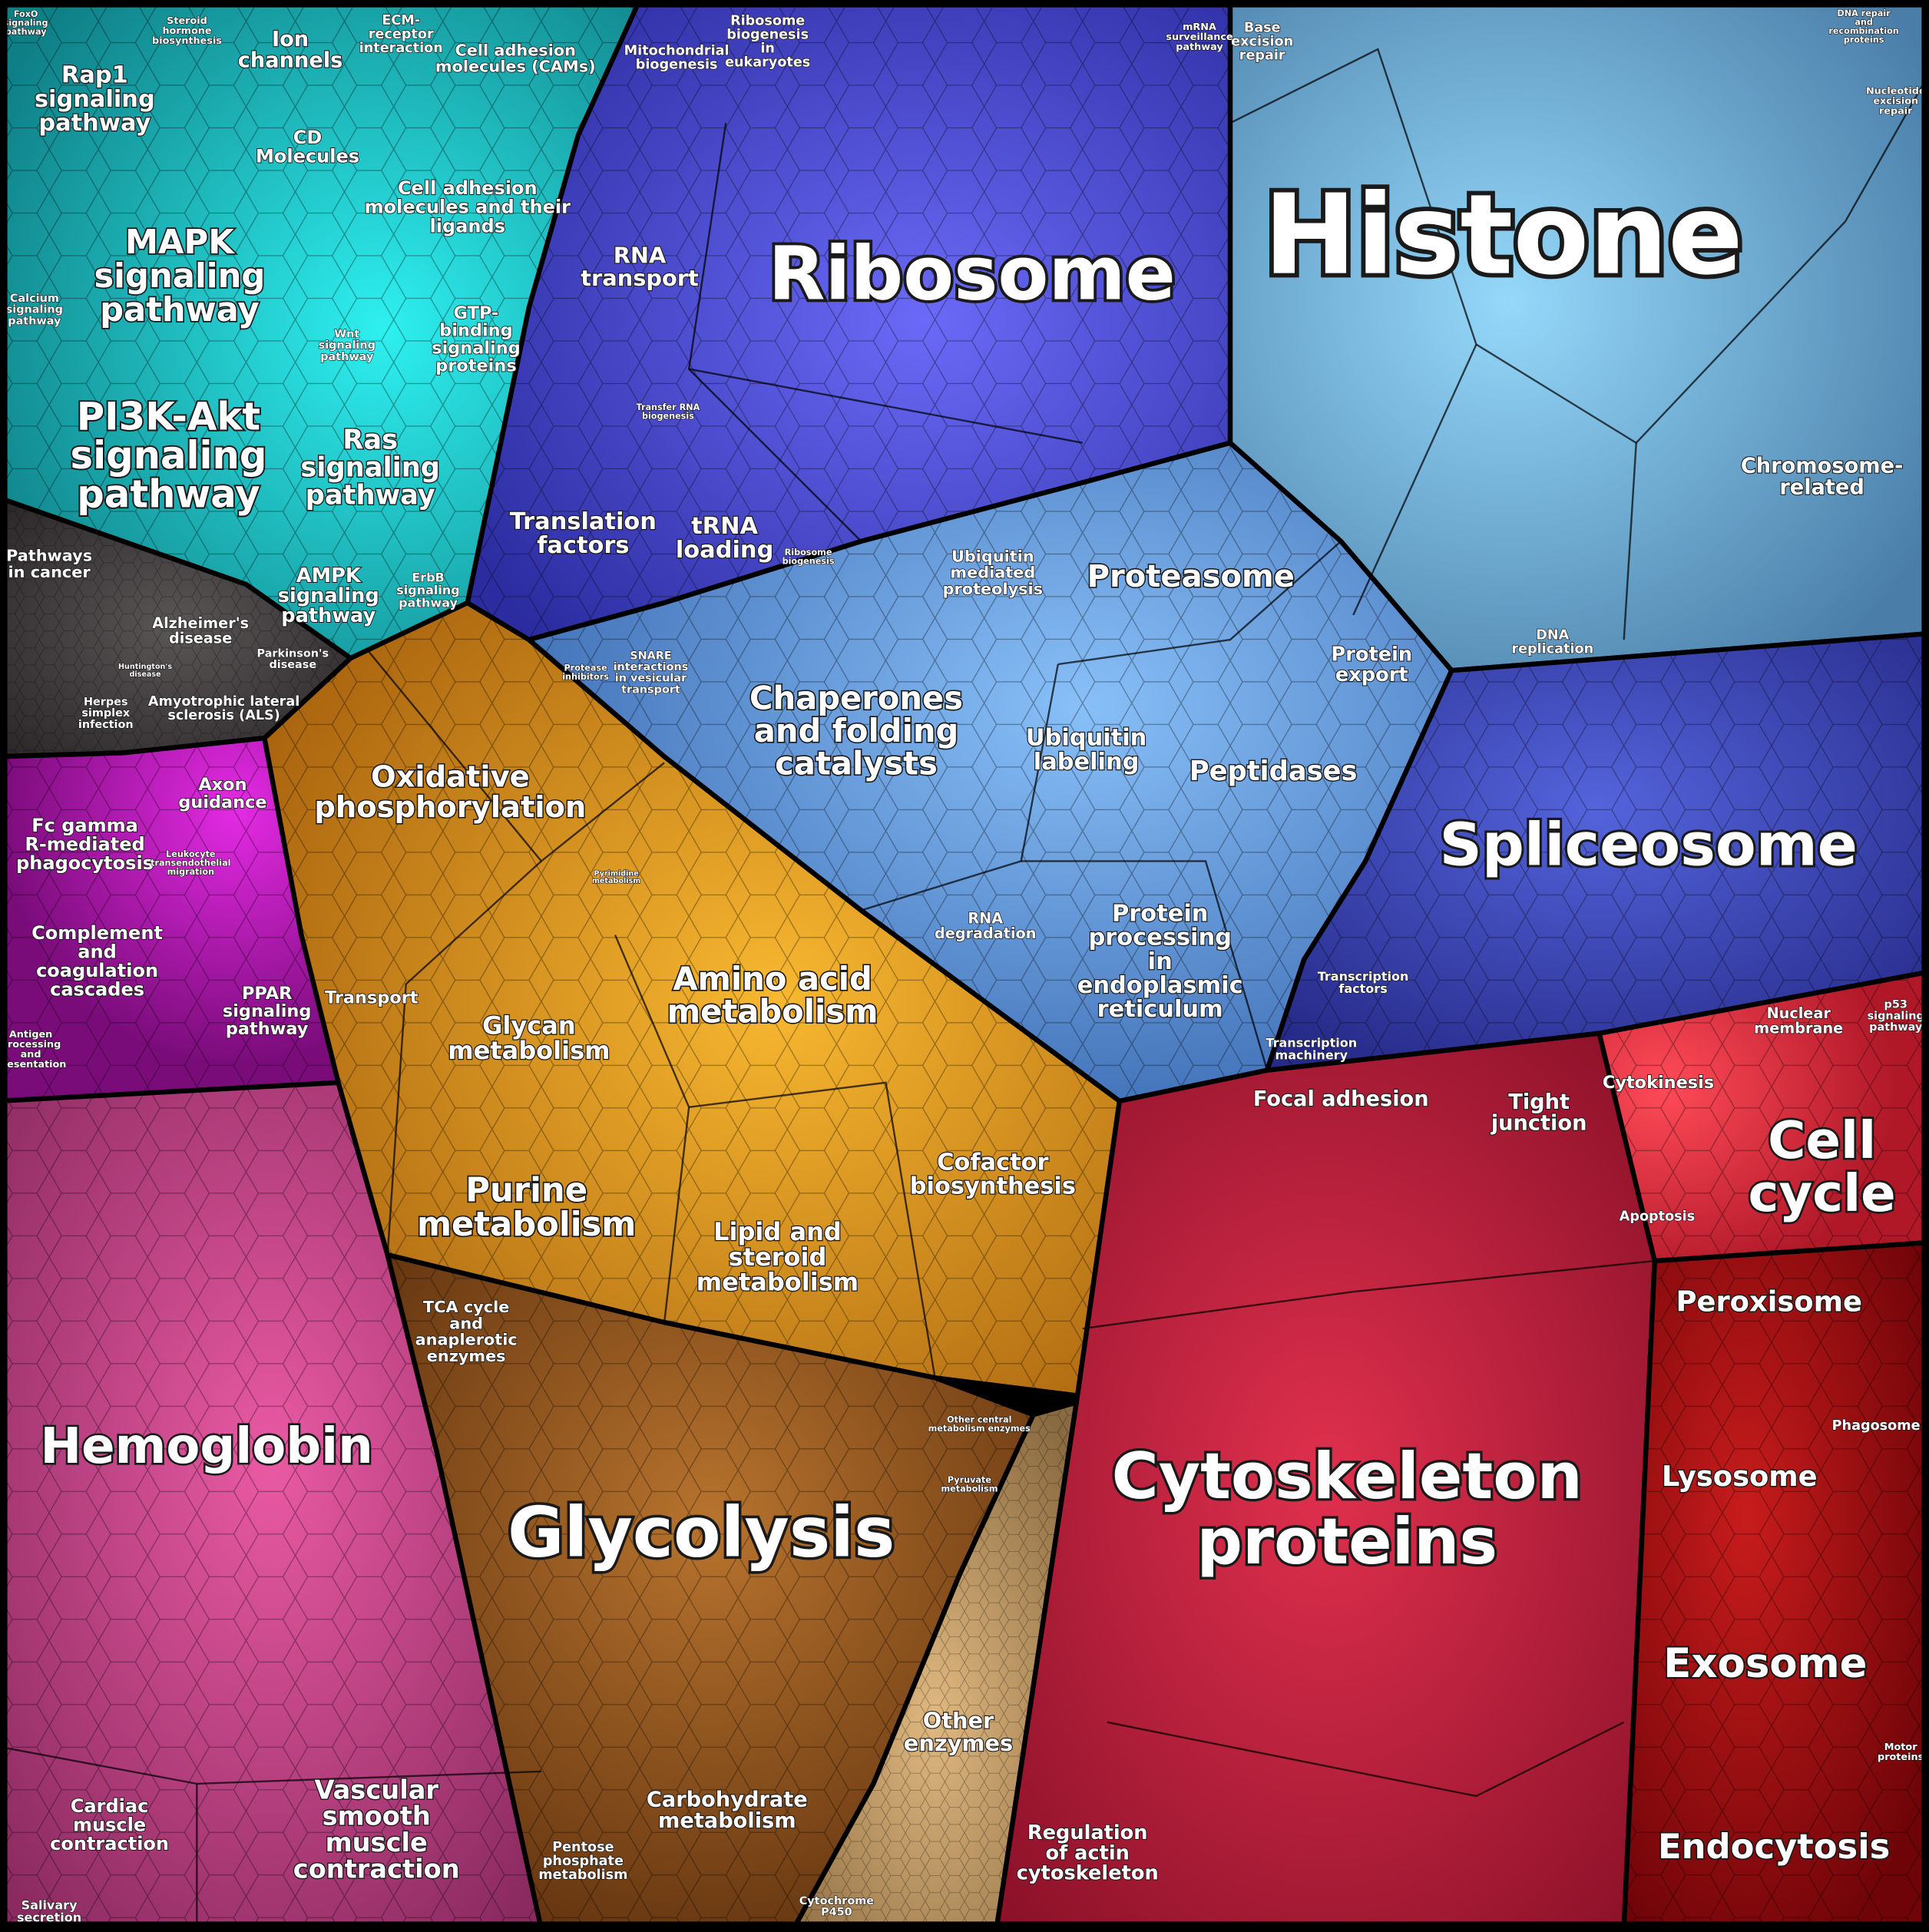 The height and width of the screenshot is (1932, 1929). I want to click on label-line: mRNA, so click(1199, 26).